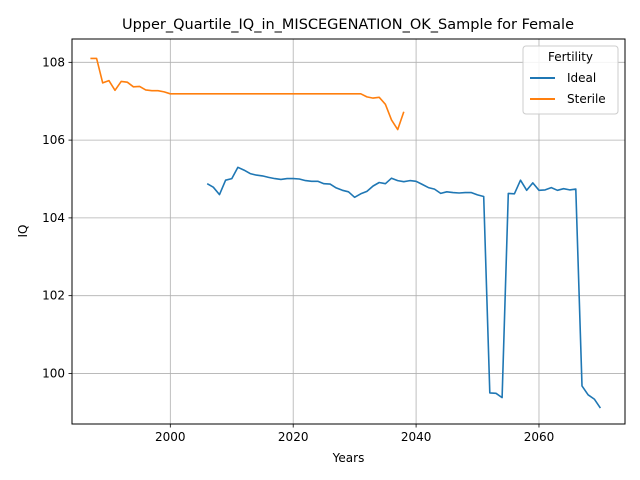  What do you see at coordinates (170, 437) in the screenshot?
I see `x-tick-label: 2000` at bounding box center [170, 437].